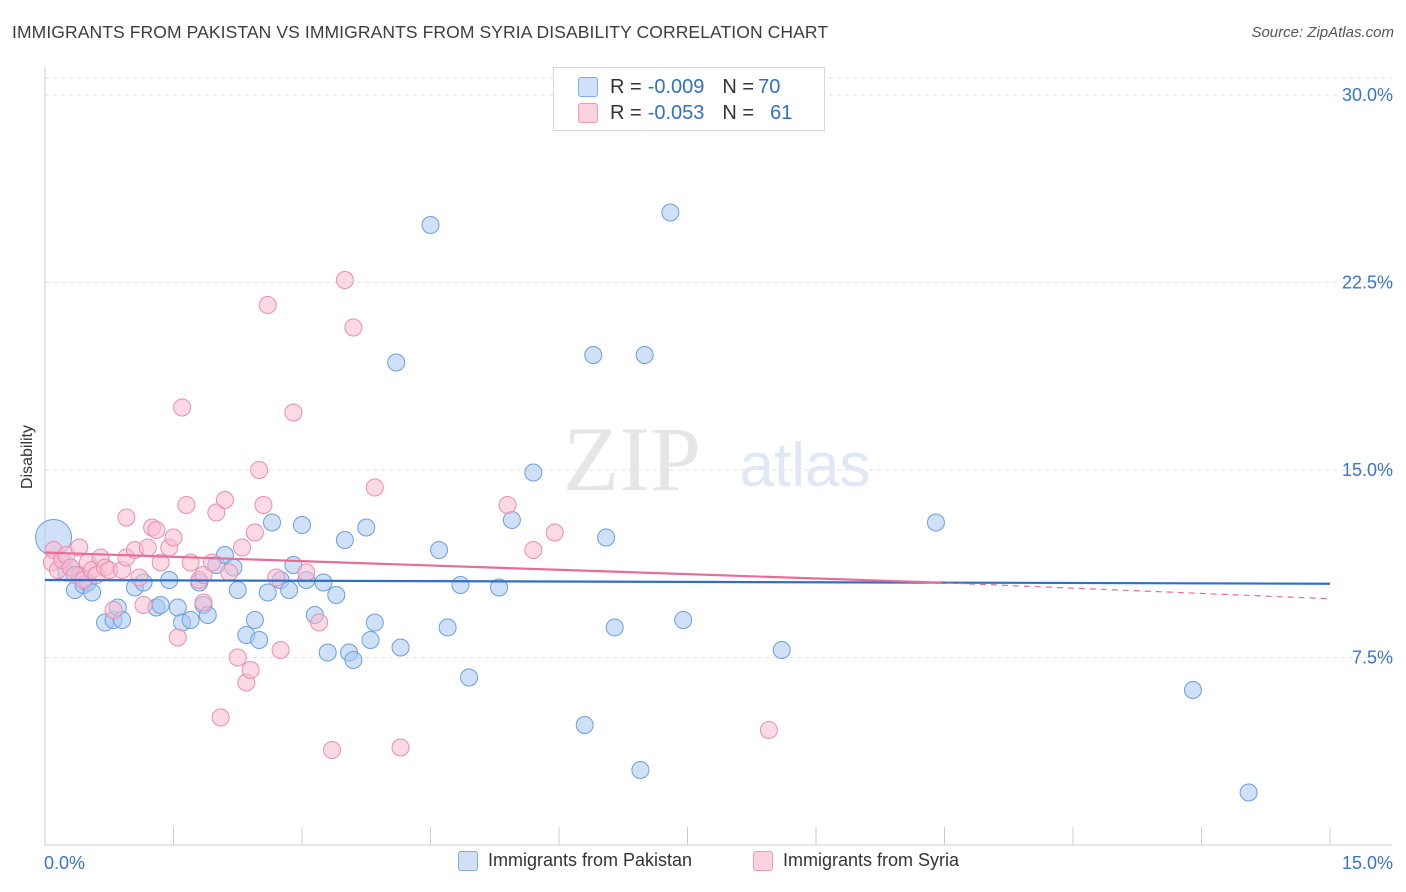  I want to click on legend-item-pakistan: Immigrants from Pakistan, so click(575, 860).